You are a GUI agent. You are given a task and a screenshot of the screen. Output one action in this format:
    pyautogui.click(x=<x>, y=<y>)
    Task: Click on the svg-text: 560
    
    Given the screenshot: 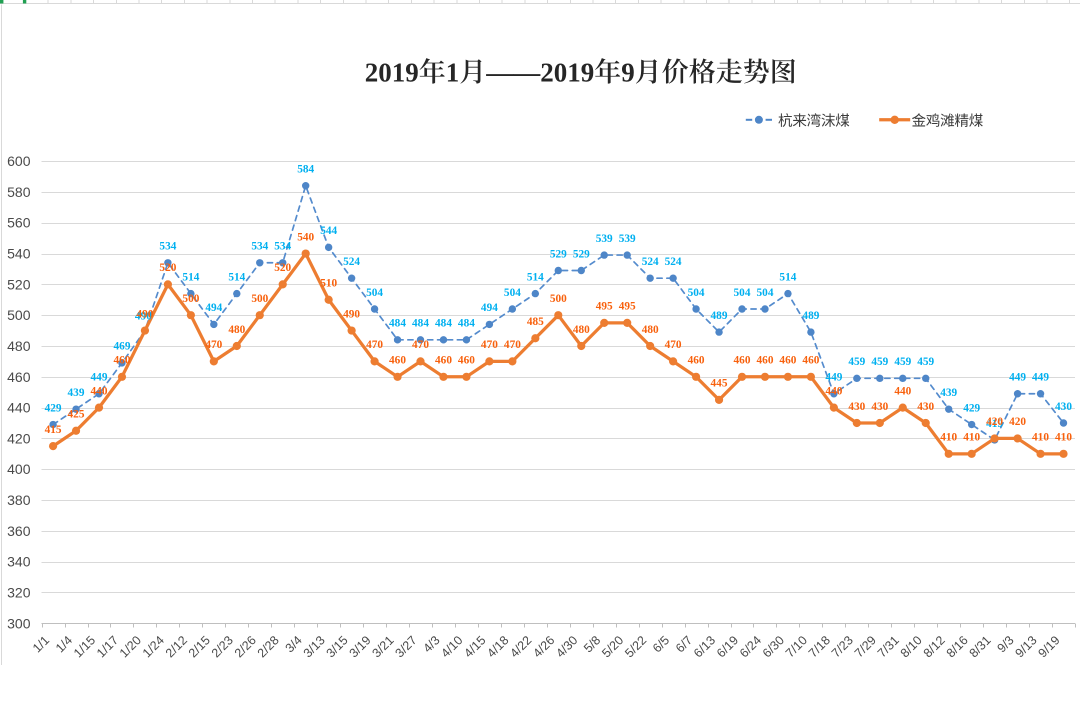 What is the action you would take?
    pyautogui.click(x=19, y=223)
    